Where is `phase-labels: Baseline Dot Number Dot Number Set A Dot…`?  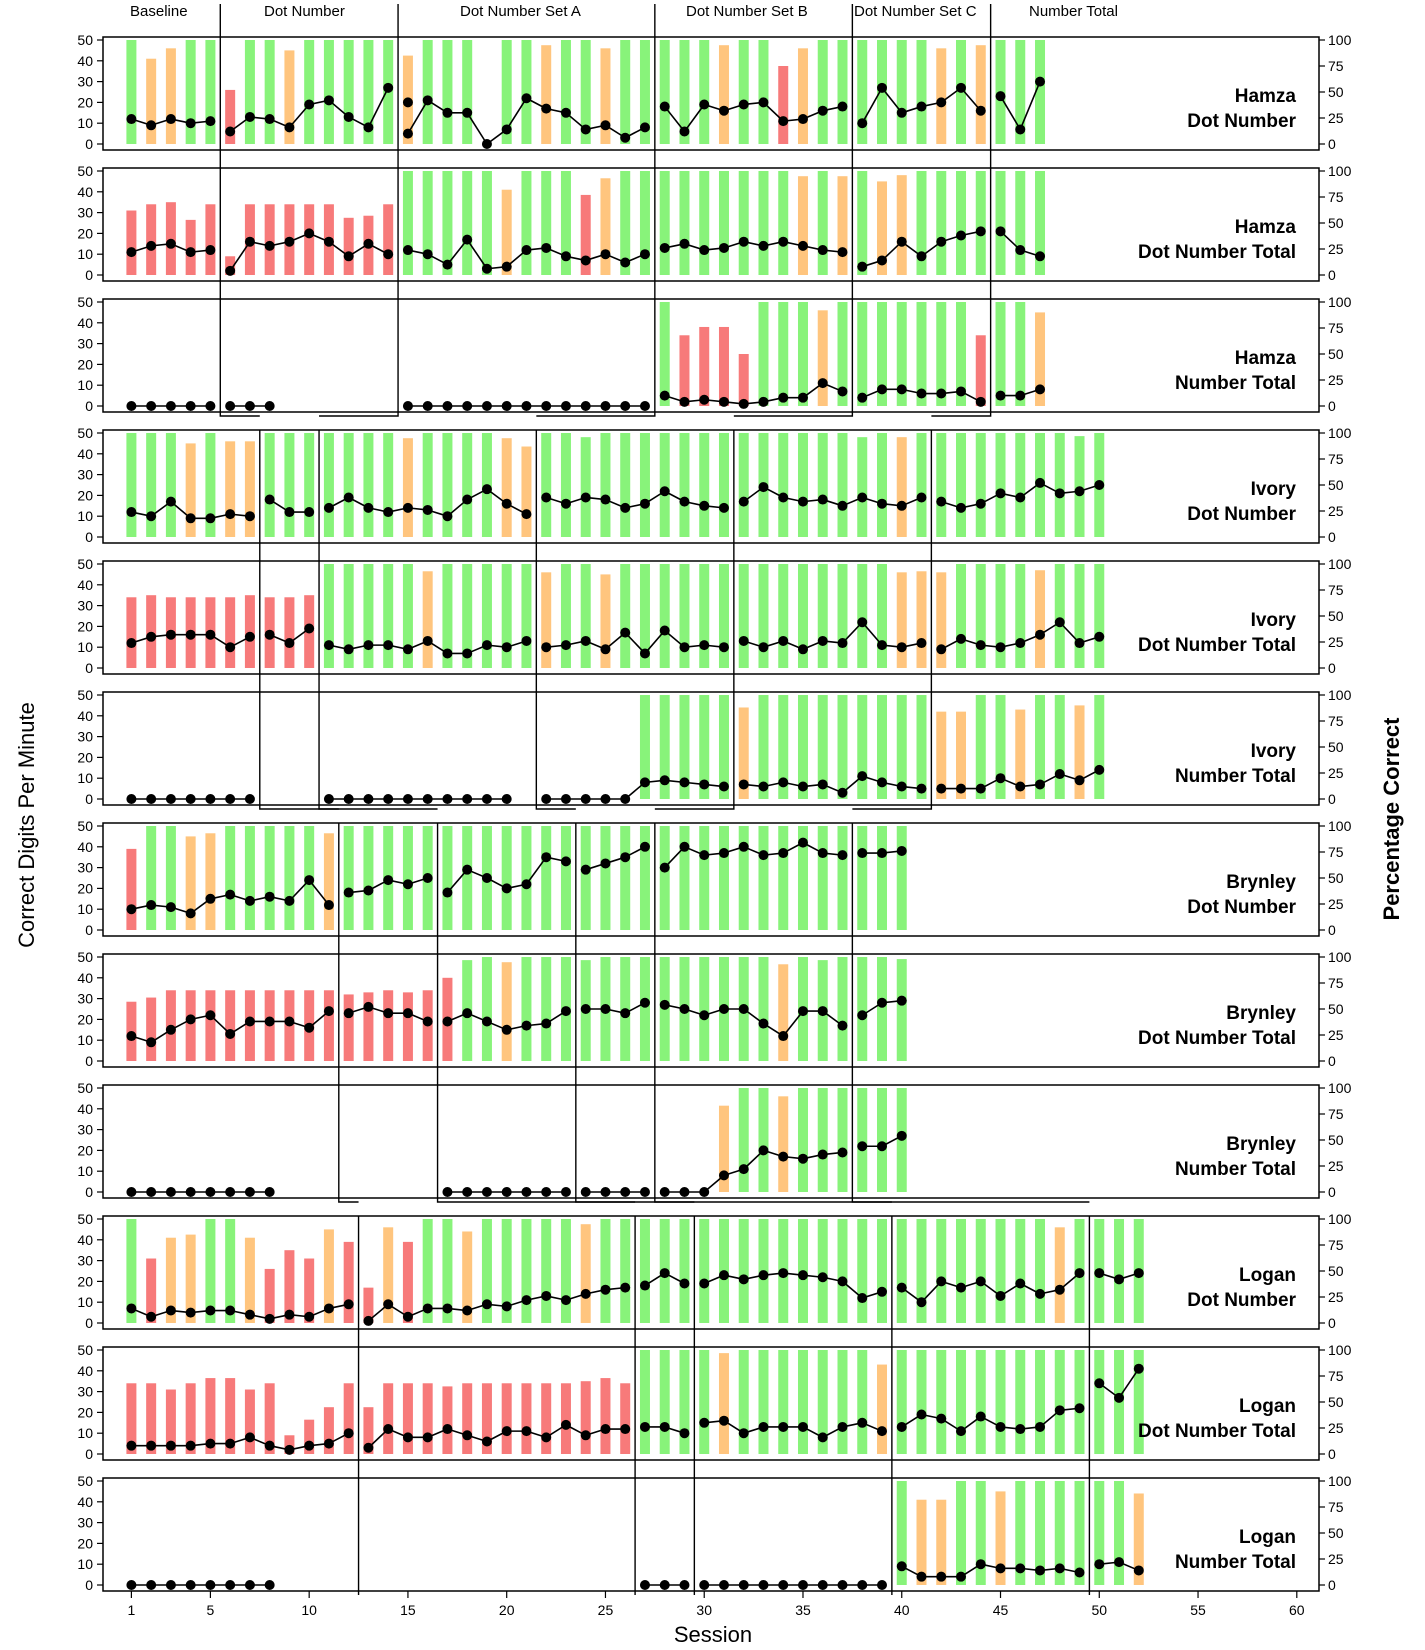
phase-labels: Baseline Dot Number Dot Number Set A Dot… is located at coordinates (624, 11).